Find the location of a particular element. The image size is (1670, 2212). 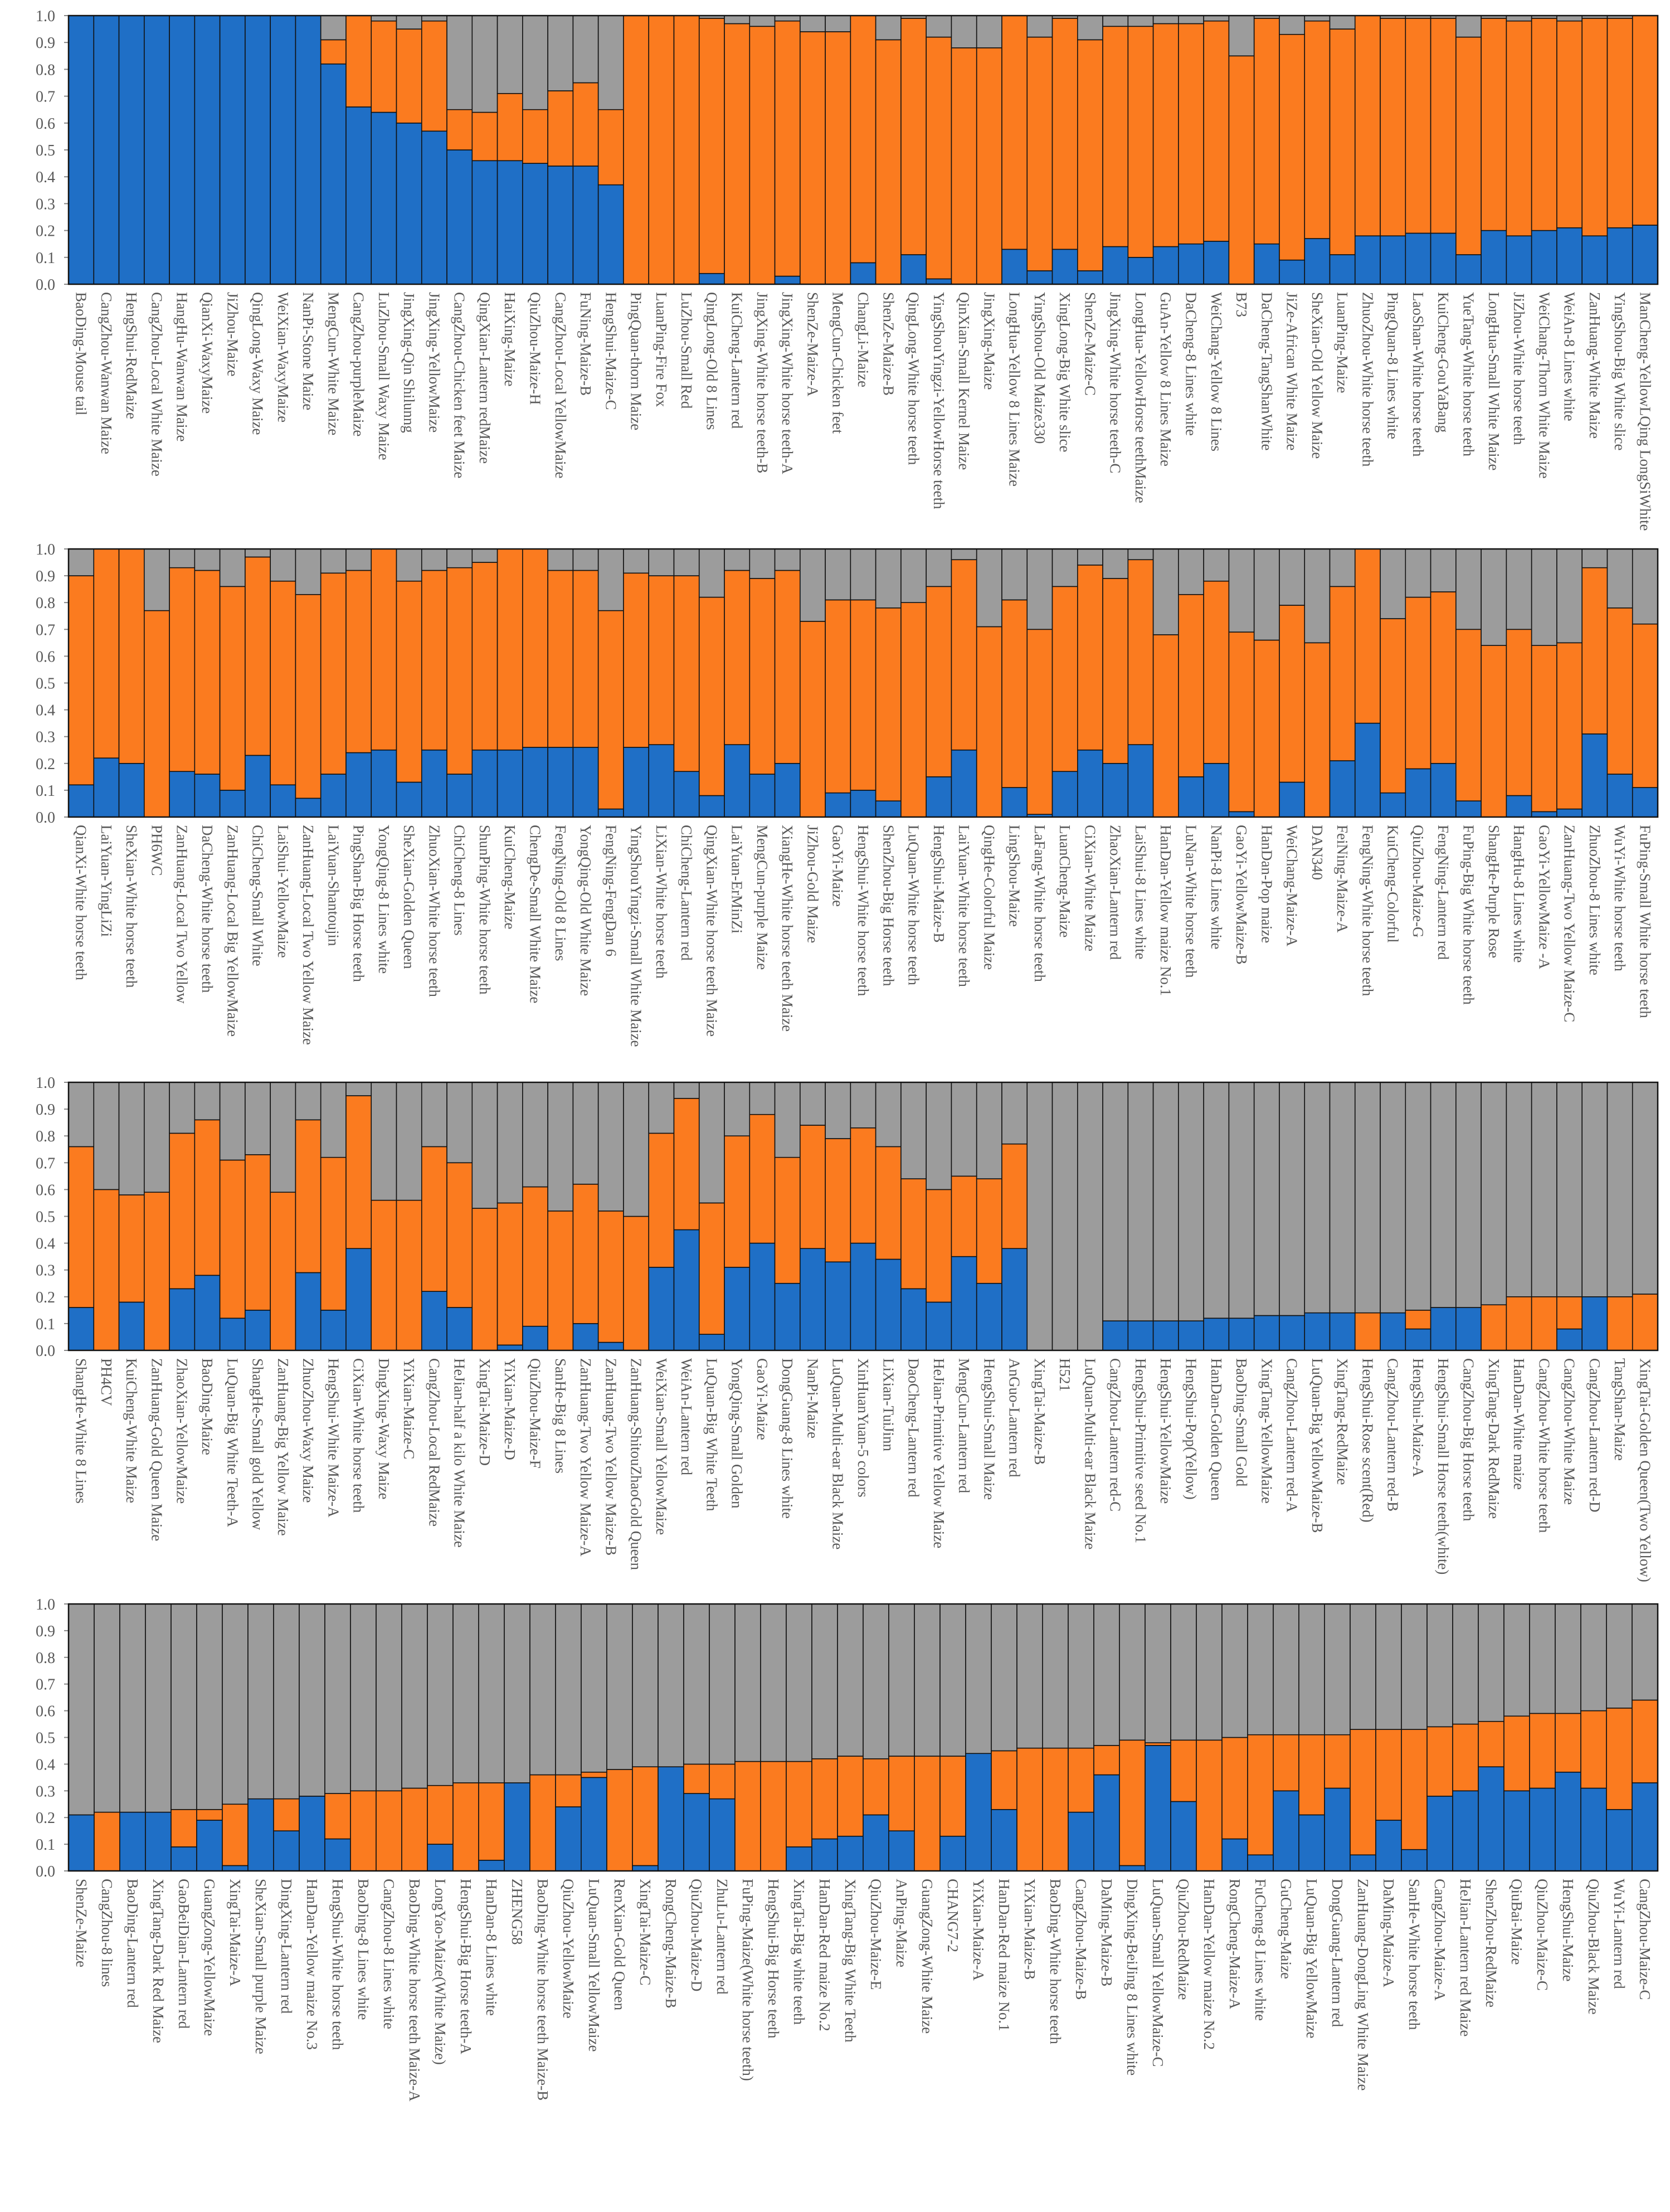

x-tick-label: ChengDe-Small White Maize is located at coordinates (535, 914).